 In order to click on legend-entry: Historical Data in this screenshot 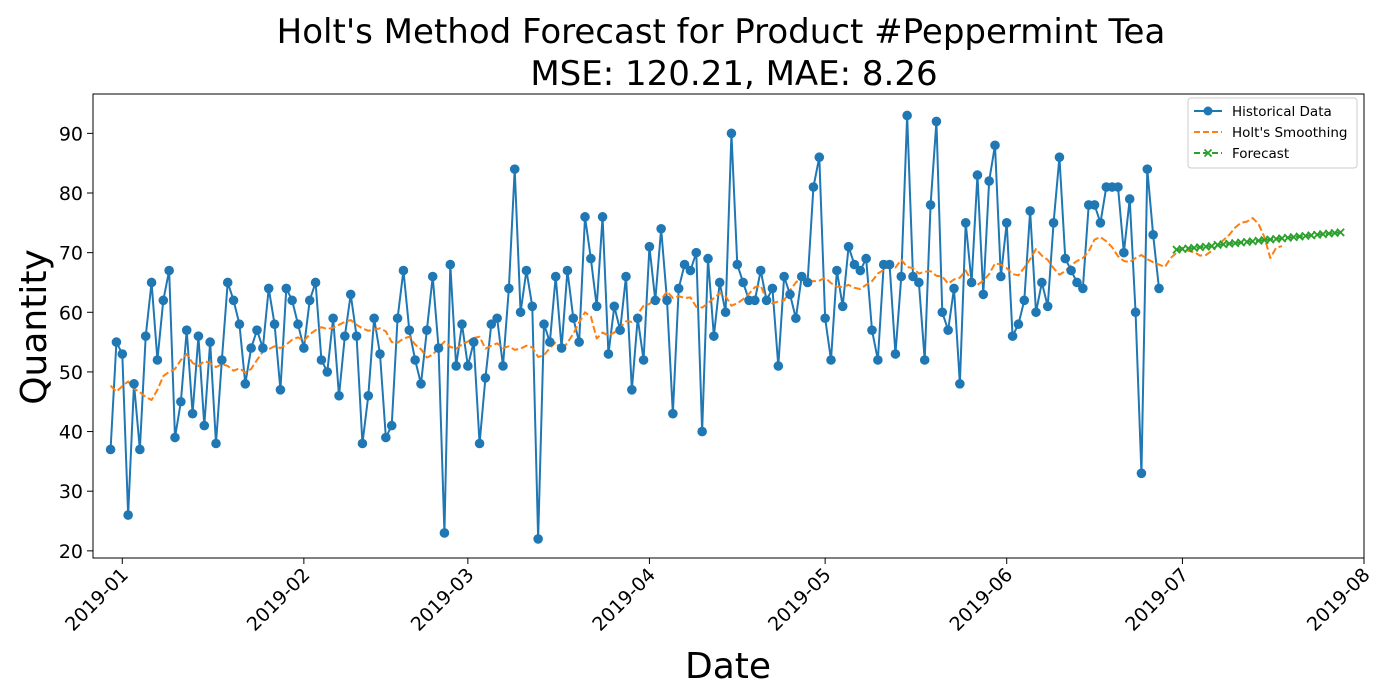, I will do `click(1263, 112)`.